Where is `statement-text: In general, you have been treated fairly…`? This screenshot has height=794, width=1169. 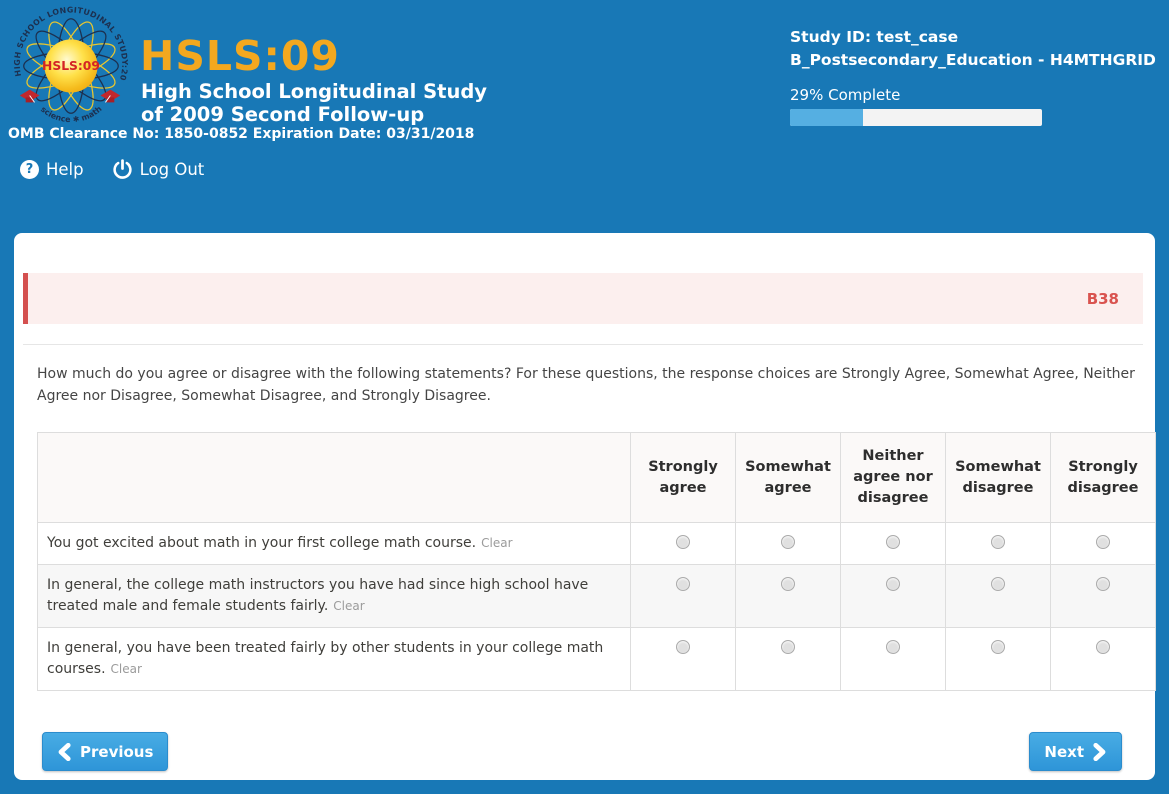 statement-text: In general, you have been treated fairly… is located at coordinates (325, 658).